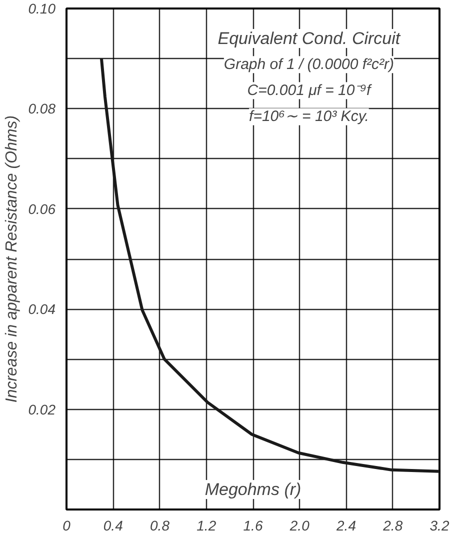 The width and height of the screenshot is (451, 539). Describe the element at coordinates (42, 108) in the screenshot. I see `y-tick-label: 0.08` at that location.